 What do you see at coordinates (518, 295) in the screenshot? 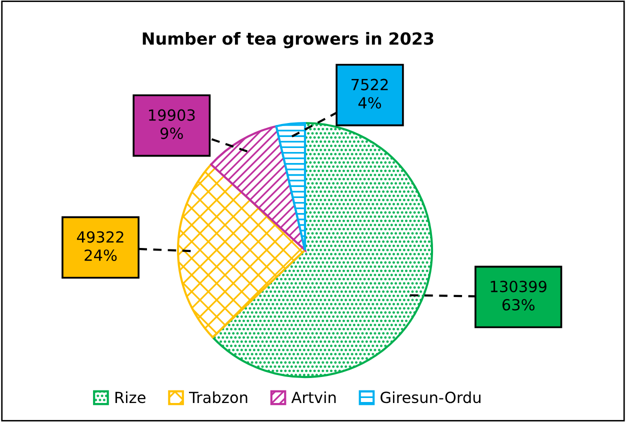
I see `data-label: 130399 63%` at bounding box center [518, 295].